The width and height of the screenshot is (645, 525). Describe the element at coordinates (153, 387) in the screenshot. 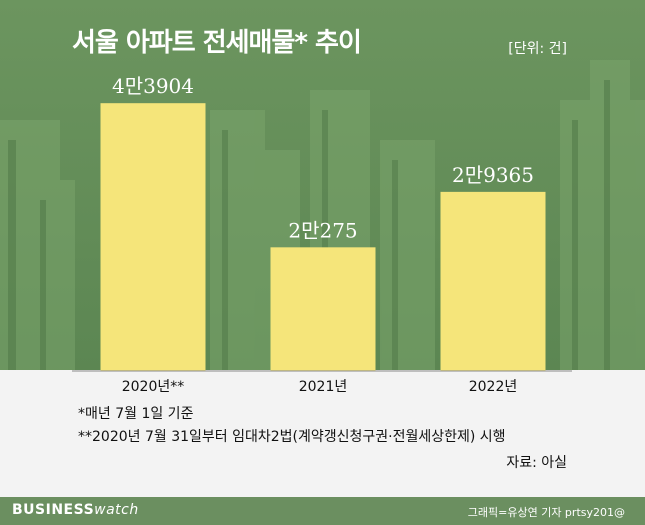

I see `category-label-1: 2020년**` at that location.